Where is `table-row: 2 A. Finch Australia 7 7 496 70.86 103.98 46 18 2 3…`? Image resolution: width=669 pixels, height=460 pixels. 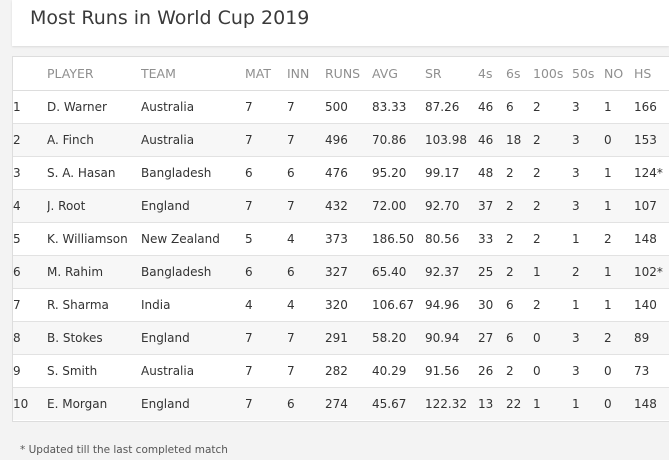 table-row: 2 A. Finch Australia 7 7 496 70.86 103.98 46 18 2 3… is located at coordinates (341, 140).